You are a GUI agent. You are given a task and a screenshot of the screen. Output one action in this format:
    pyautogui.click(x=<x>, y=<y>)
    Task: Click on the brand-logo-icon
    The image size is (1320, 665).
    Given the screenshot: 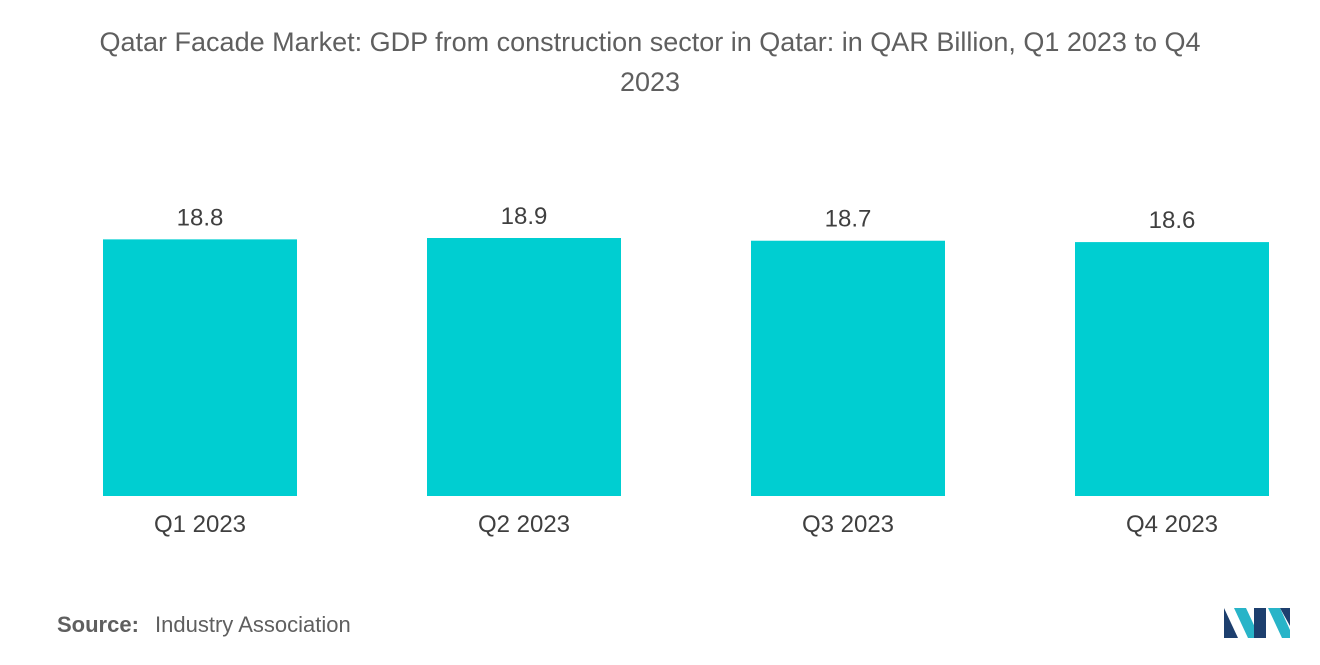 What is the action you would take?
    pyautogui.click(x=1257, y=623)
    